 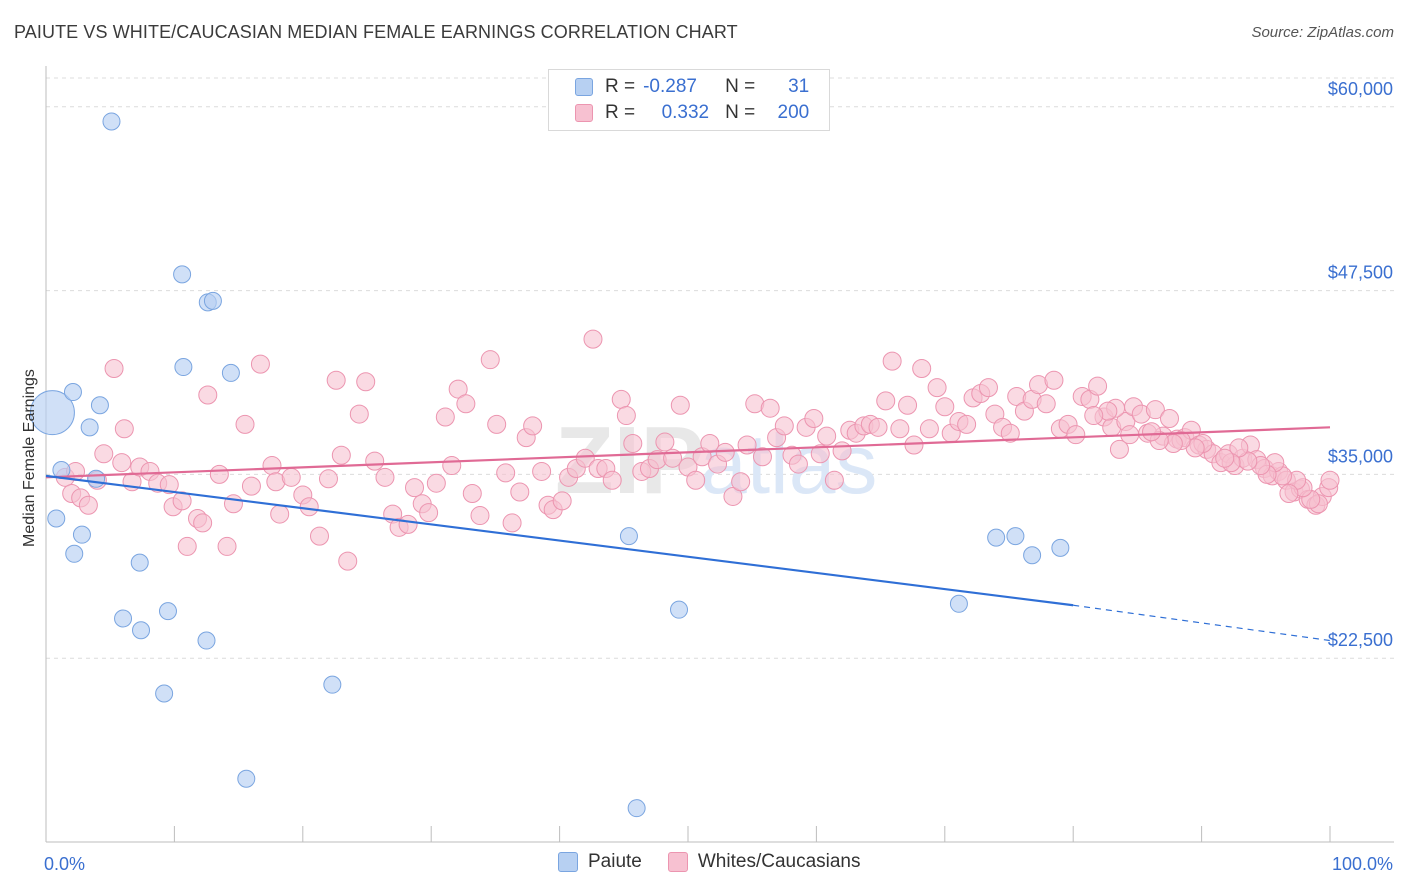 What do you see at coordinates (779, 861) in the screenshot?
I see `legend-white-label: Whites/Caucasians` at bounding box center [779, 861].